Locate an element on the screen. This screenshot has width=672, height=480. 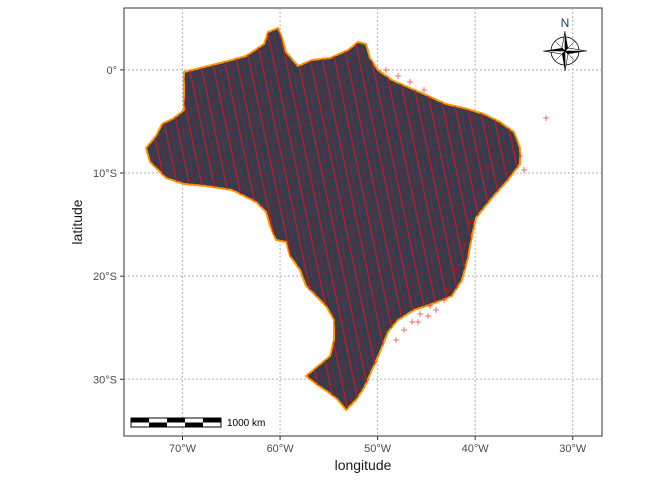
y-tick-label: 10°S is located at coordinates (105, 174).